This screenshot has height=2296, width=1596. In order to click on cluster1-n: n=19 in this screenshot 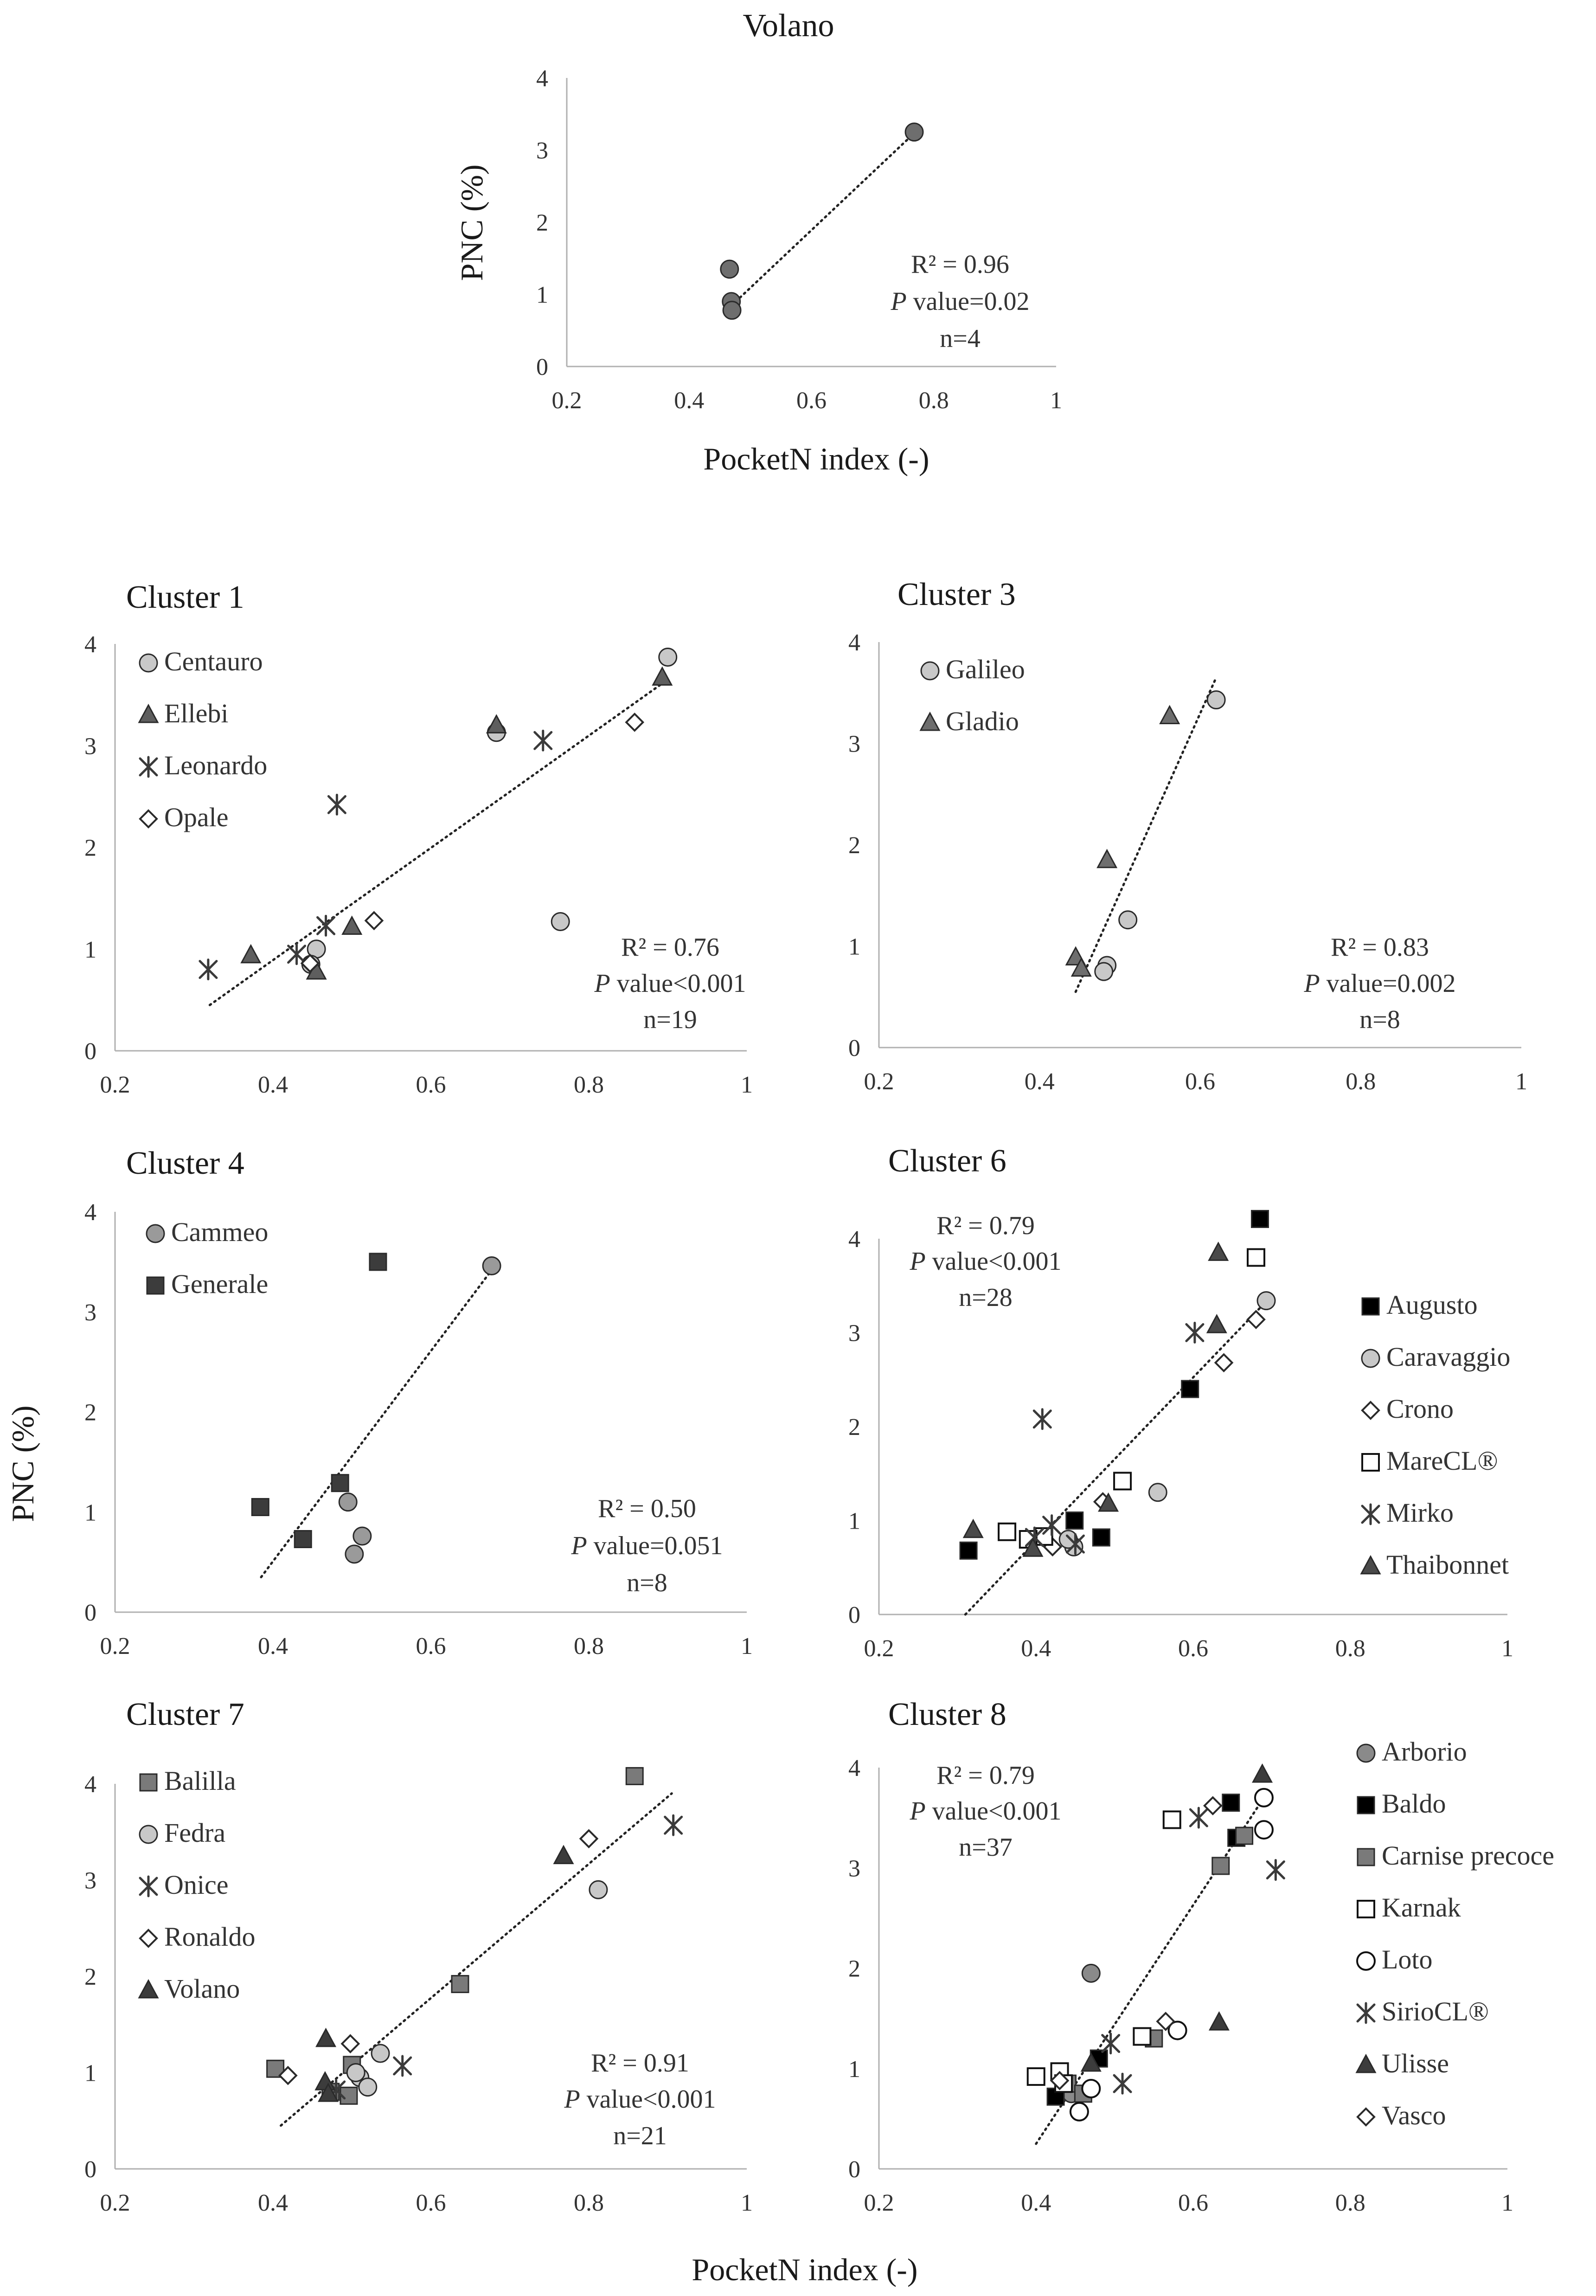, I will do `click(670, 1019)`.